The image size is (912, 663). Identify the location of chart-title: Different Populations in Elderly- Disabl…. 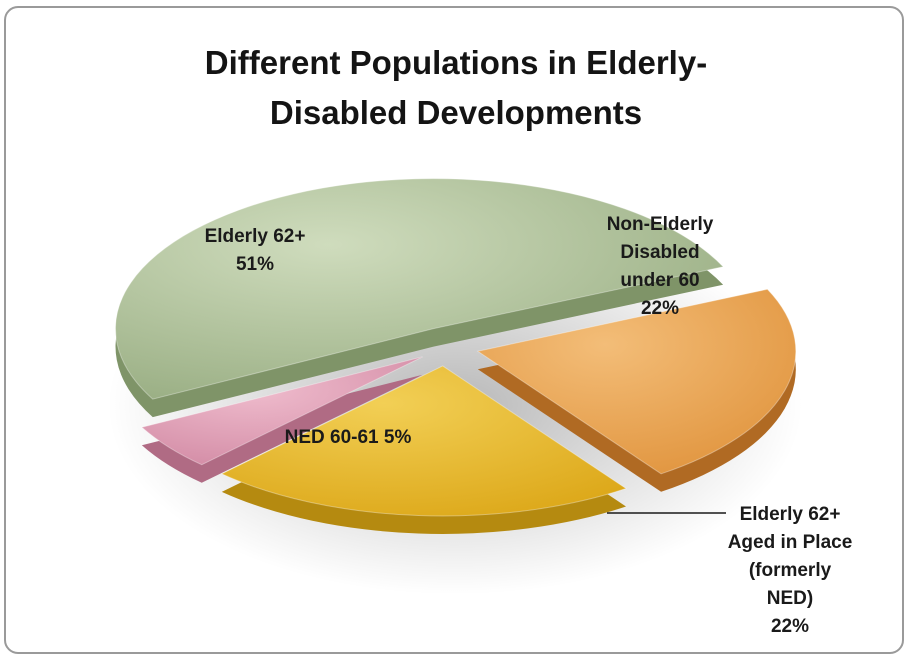
(454, 88).